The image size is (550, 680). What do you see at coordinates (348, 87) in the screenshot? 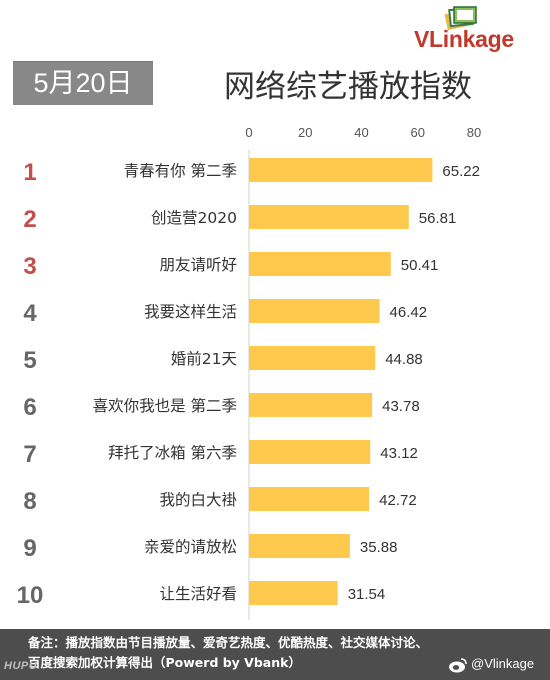
I see `chart-title: 网络综艺播放指数` at bounding box center [348, 87].